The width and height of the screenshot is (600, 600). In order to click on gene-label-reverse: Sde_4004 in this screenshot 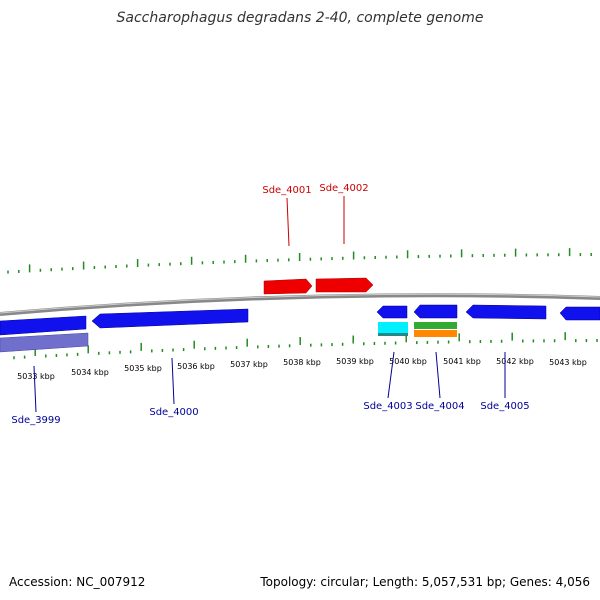, I will do `click(439, 406)`.